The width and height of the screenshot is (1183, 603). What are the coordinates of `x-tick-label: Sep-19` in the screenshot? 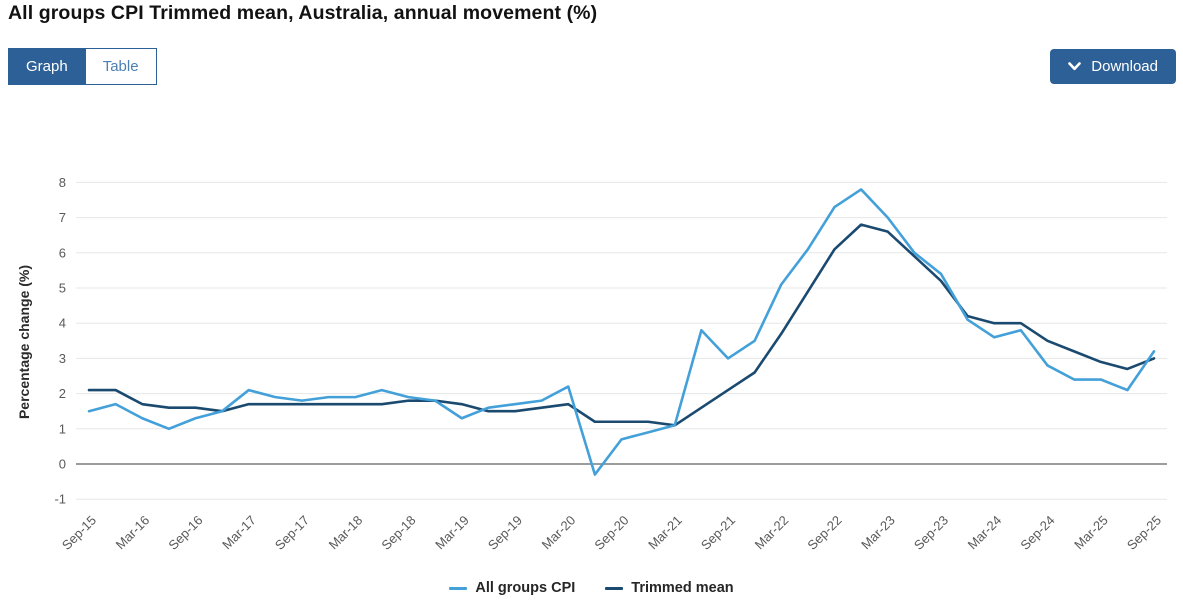 It's located at (505, 533).